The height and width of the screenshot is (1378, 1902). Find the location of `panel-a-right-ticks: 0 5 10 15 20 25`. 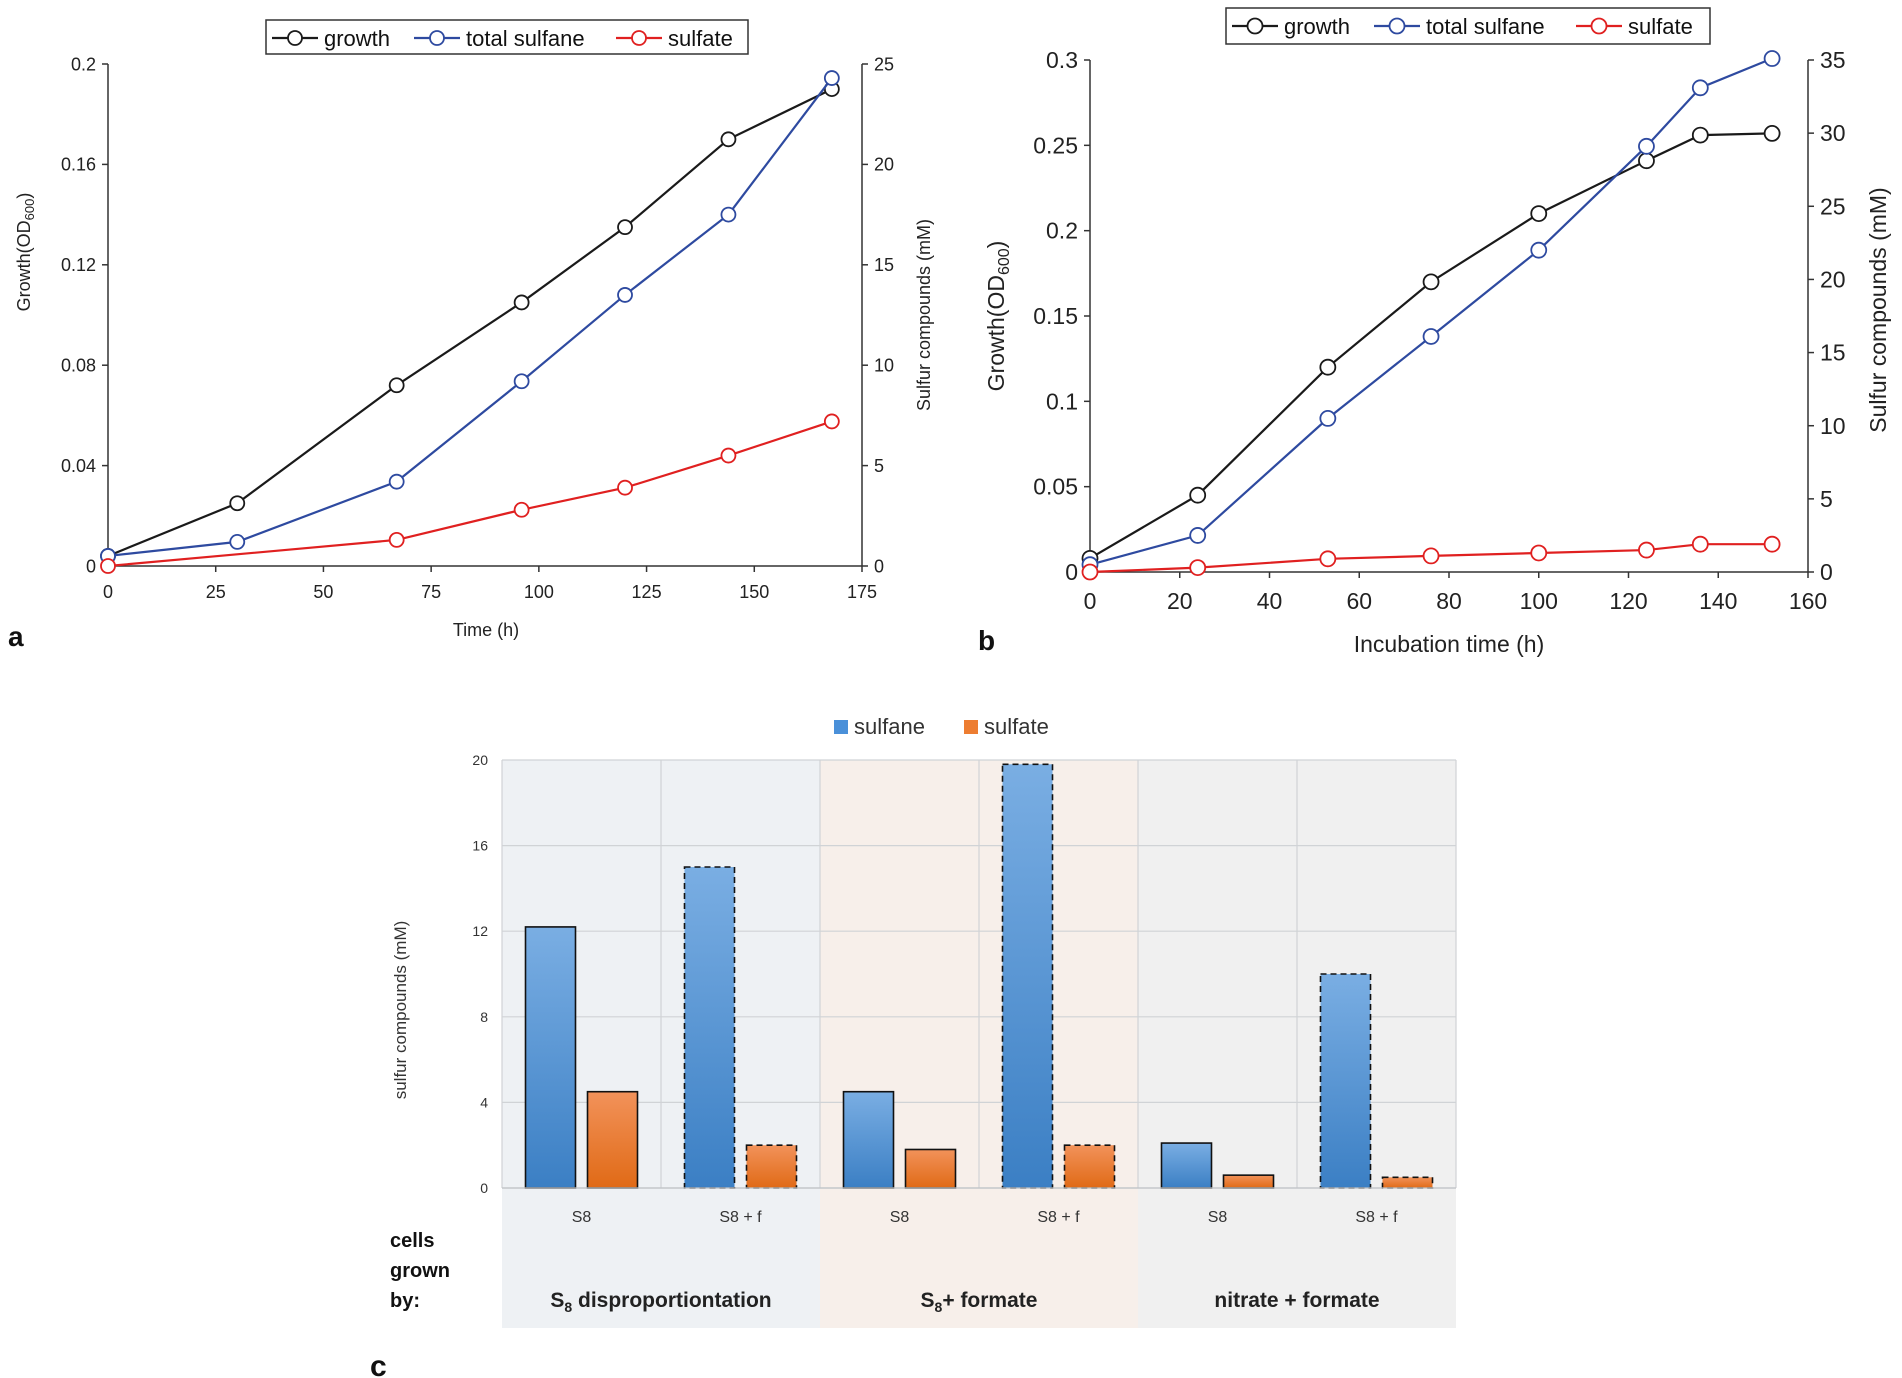

panel-a-right-ticks: 0 5 10 15 20 25 is located at coordinates (878, 315).